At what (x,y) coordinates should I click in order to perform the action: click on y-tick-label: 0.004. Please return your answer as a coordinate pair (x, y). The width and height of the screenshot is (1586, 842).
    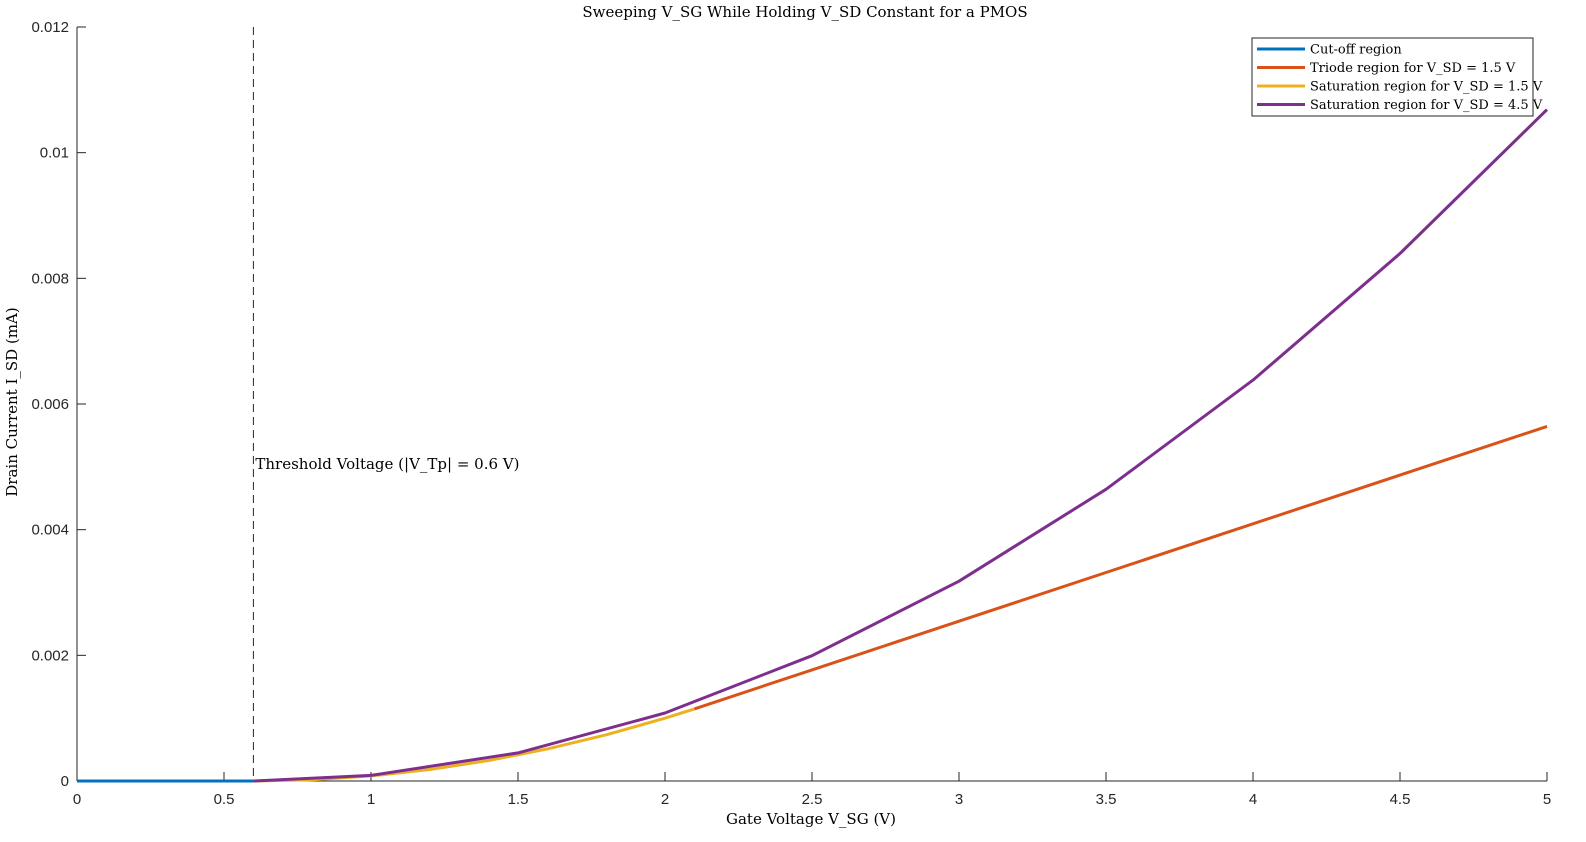
    Looking at the image, I should click on (50, 530).